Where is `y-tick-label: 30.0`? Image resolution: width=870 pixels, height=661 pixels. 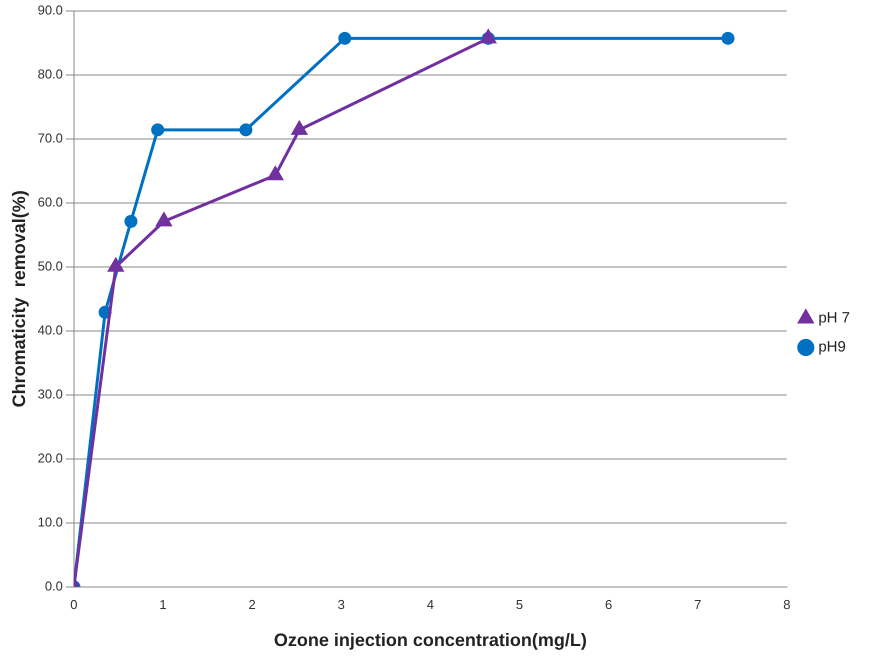 y-tick-label: 30.0 is located at coordinates (50, 394).